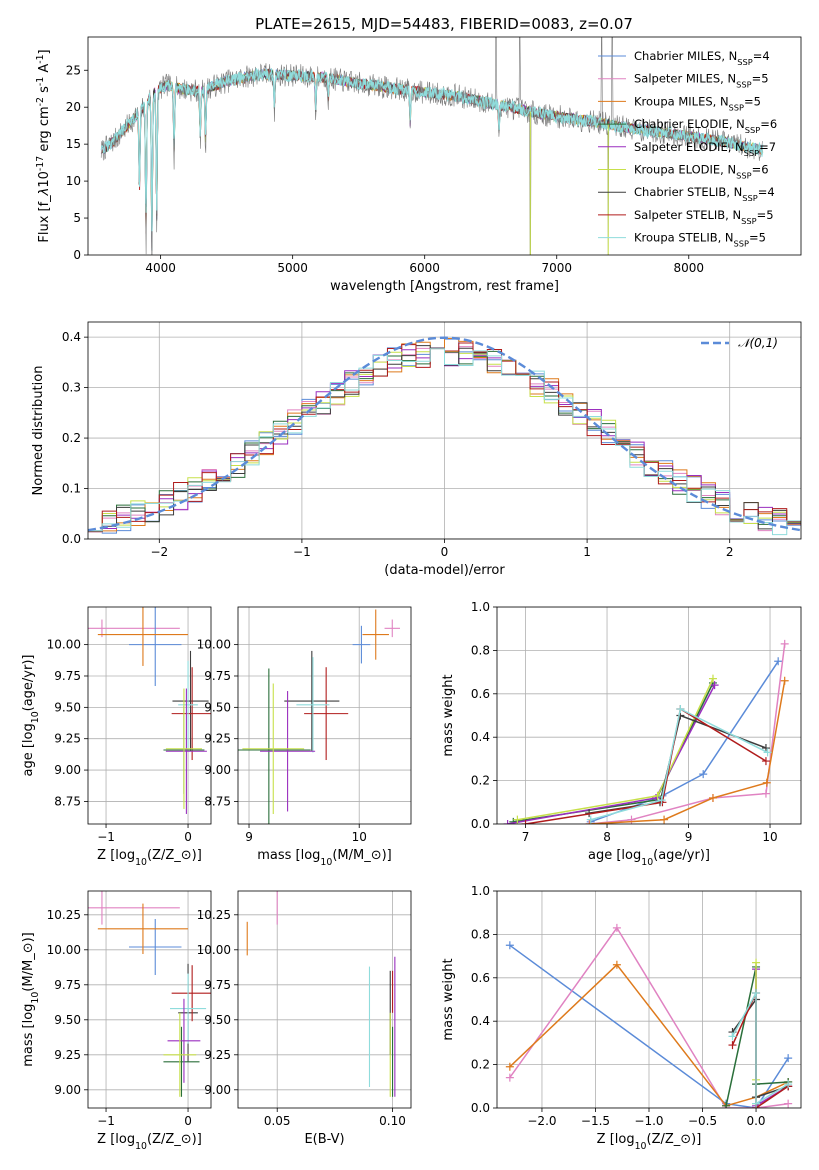 The height and width of the screenshot is (1170, 819). Describe the element at coordinates (480, 978) in the screenshot. I see `y-tick-label: 0.6` at that location.